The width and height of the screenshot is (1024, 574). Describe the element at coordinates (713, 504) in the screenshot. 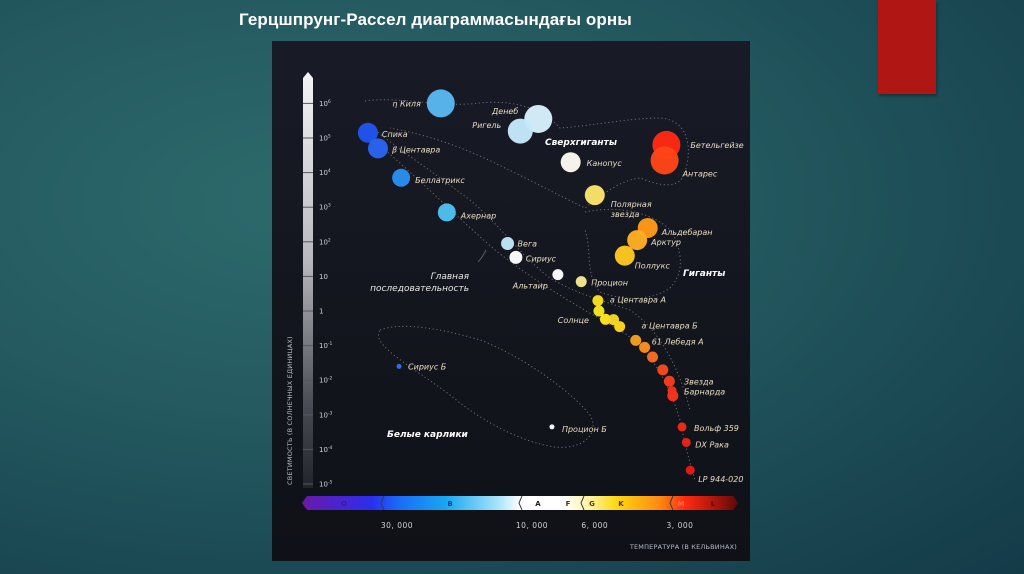

I see `spectral-class-label: L` at that location.